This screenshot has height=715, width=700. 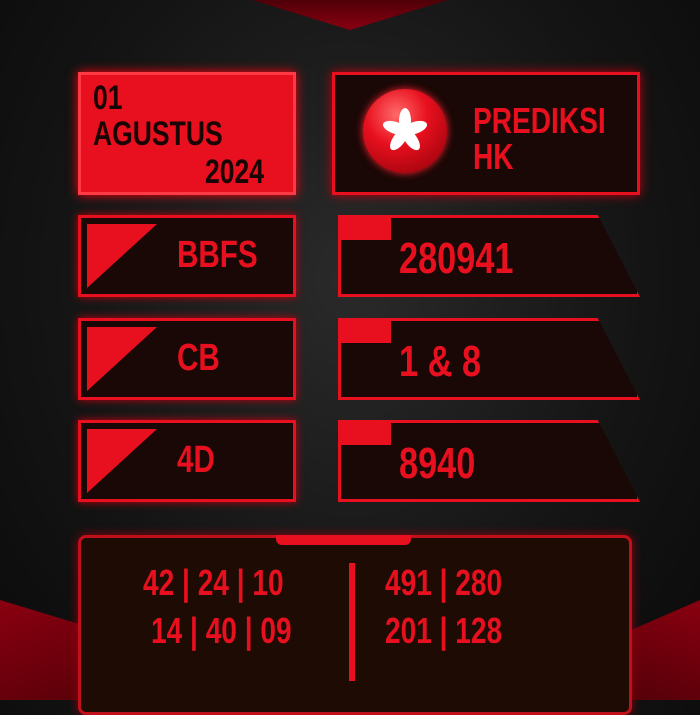 What do you see at coordinates (444, 582) in the screenshot?
I see `right-line-1: 491 | 280` at bounding box center [444, 582].